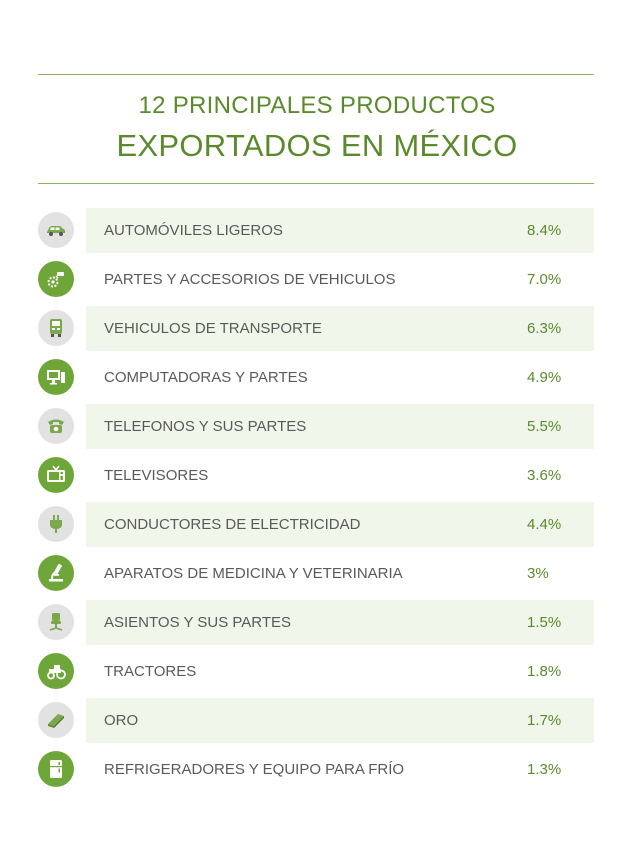  I want to click on item-label: AUTOMÓVILES LIGEROS, so click(193, 230).